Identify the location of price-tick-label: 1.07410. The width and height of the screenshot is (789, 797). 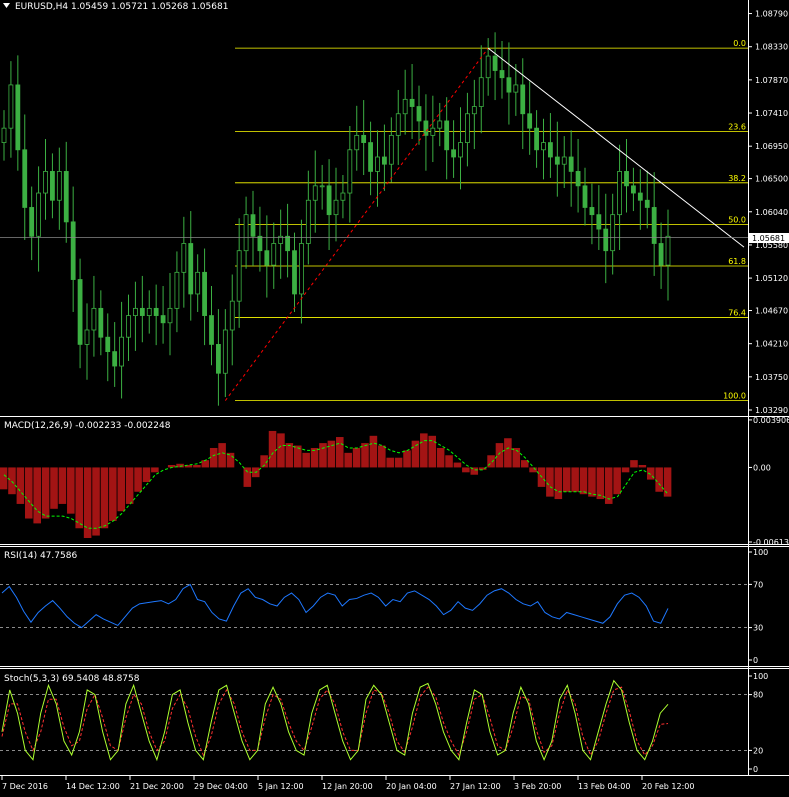
(771, 113).